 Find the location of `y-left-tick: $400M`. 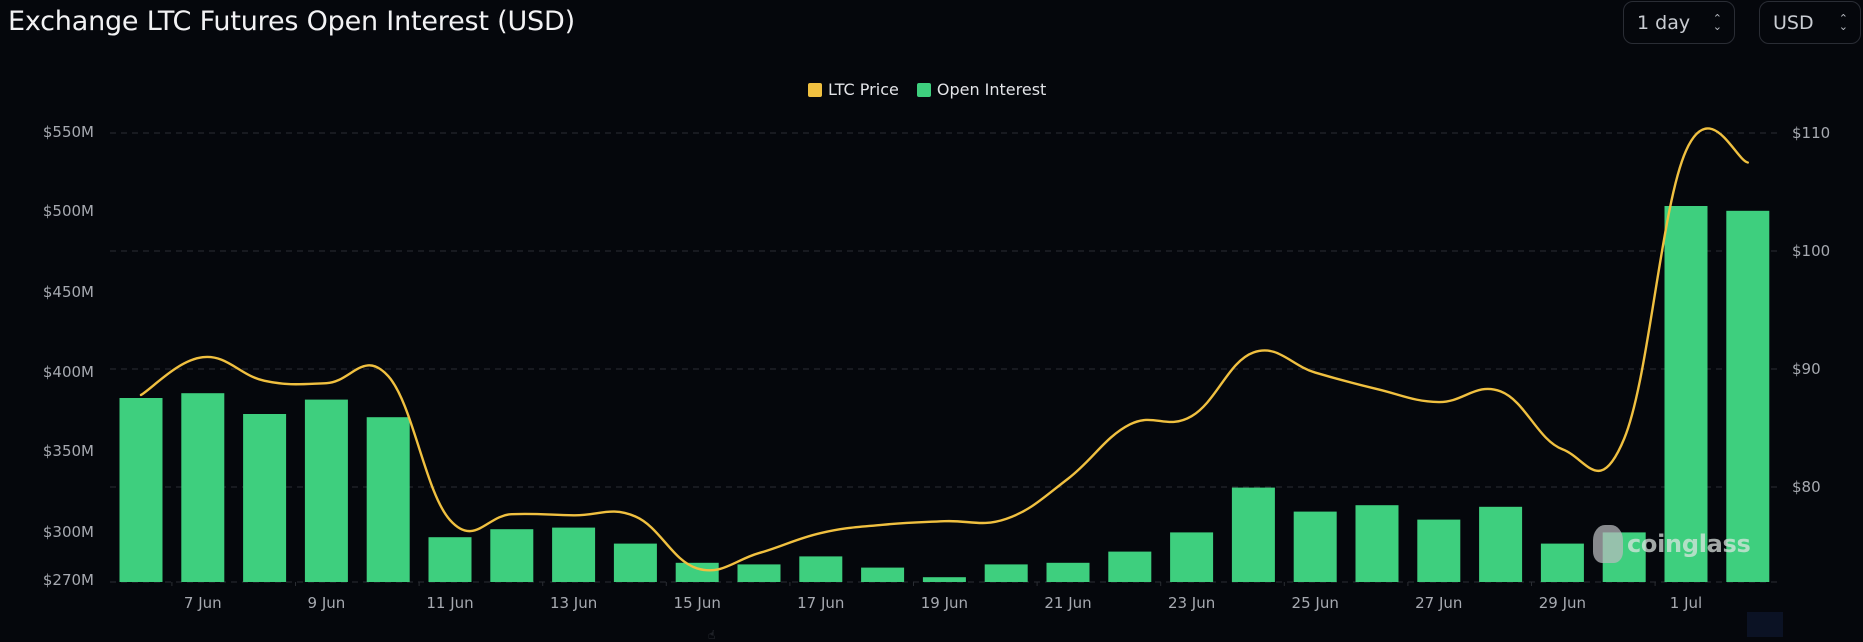

y-left-tick: $400M is located at coordinates (68, 372).